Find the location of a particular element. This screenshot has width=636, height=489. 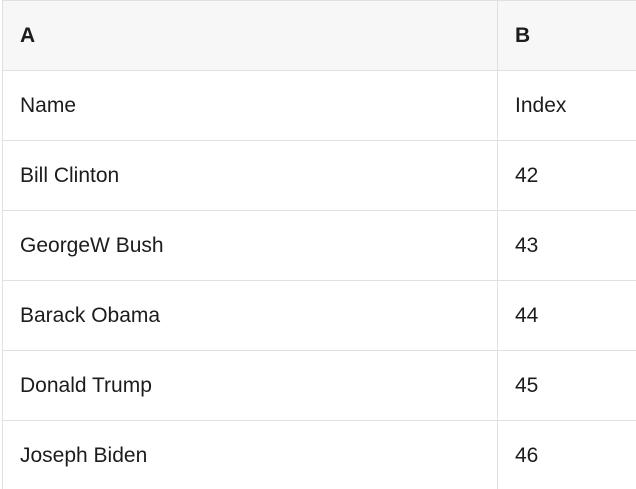

cell-index: 46 is located at coordinates (566, 454).